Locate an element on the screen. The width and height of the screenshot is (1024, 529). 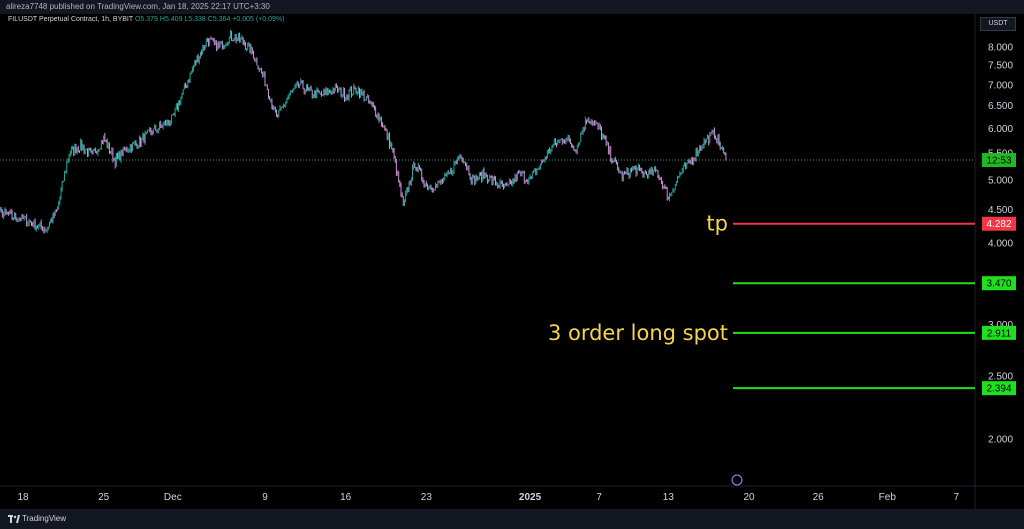
y-tick-label: 5.000 is located at coordinates (1000, 180).